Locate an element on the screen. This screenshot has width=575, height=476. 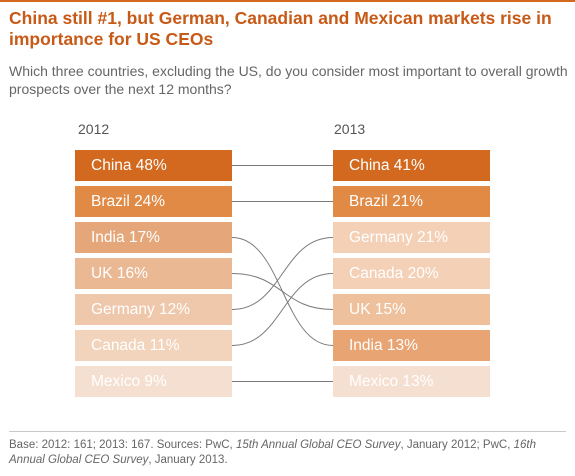
rank-block-2013-china: China 41% is located at coordinates (411, 165).